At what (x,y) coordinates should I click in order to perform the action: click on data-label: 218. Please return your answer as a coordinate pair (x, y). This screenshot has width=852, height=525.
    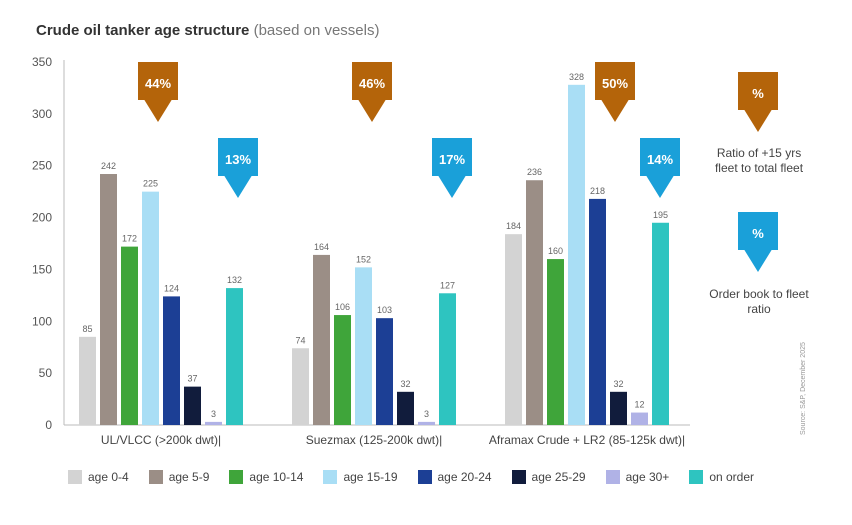
    Looking at the image, I should click on (597, 191).